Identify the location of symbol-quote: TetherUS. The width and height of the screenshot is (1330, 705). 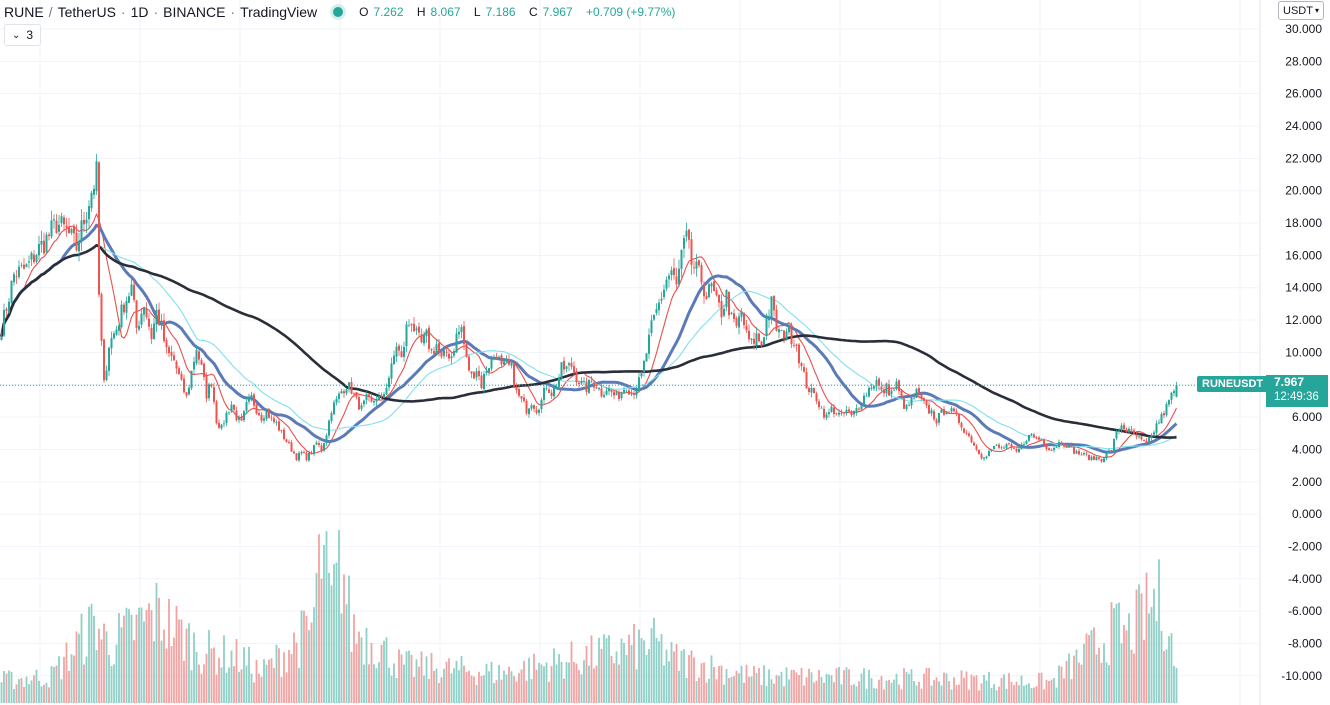
(86, 12).